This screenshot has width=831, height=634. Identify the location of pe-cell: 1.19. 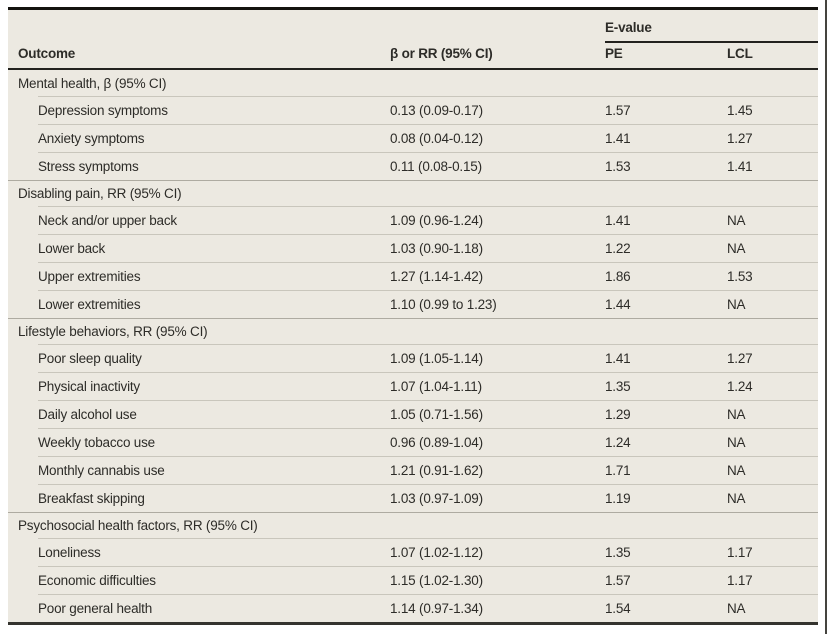
(666, 498).